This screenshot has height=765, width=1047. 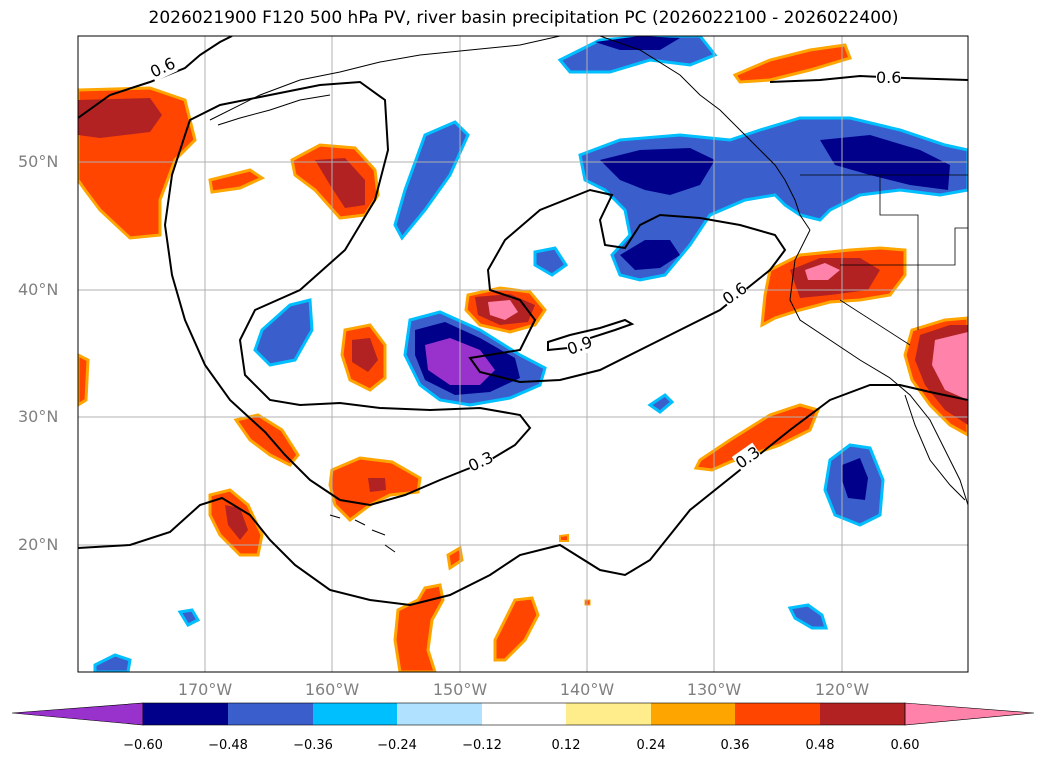 I want to click on colorbar-tick-label: 0.48, so click(x=820, y=745).